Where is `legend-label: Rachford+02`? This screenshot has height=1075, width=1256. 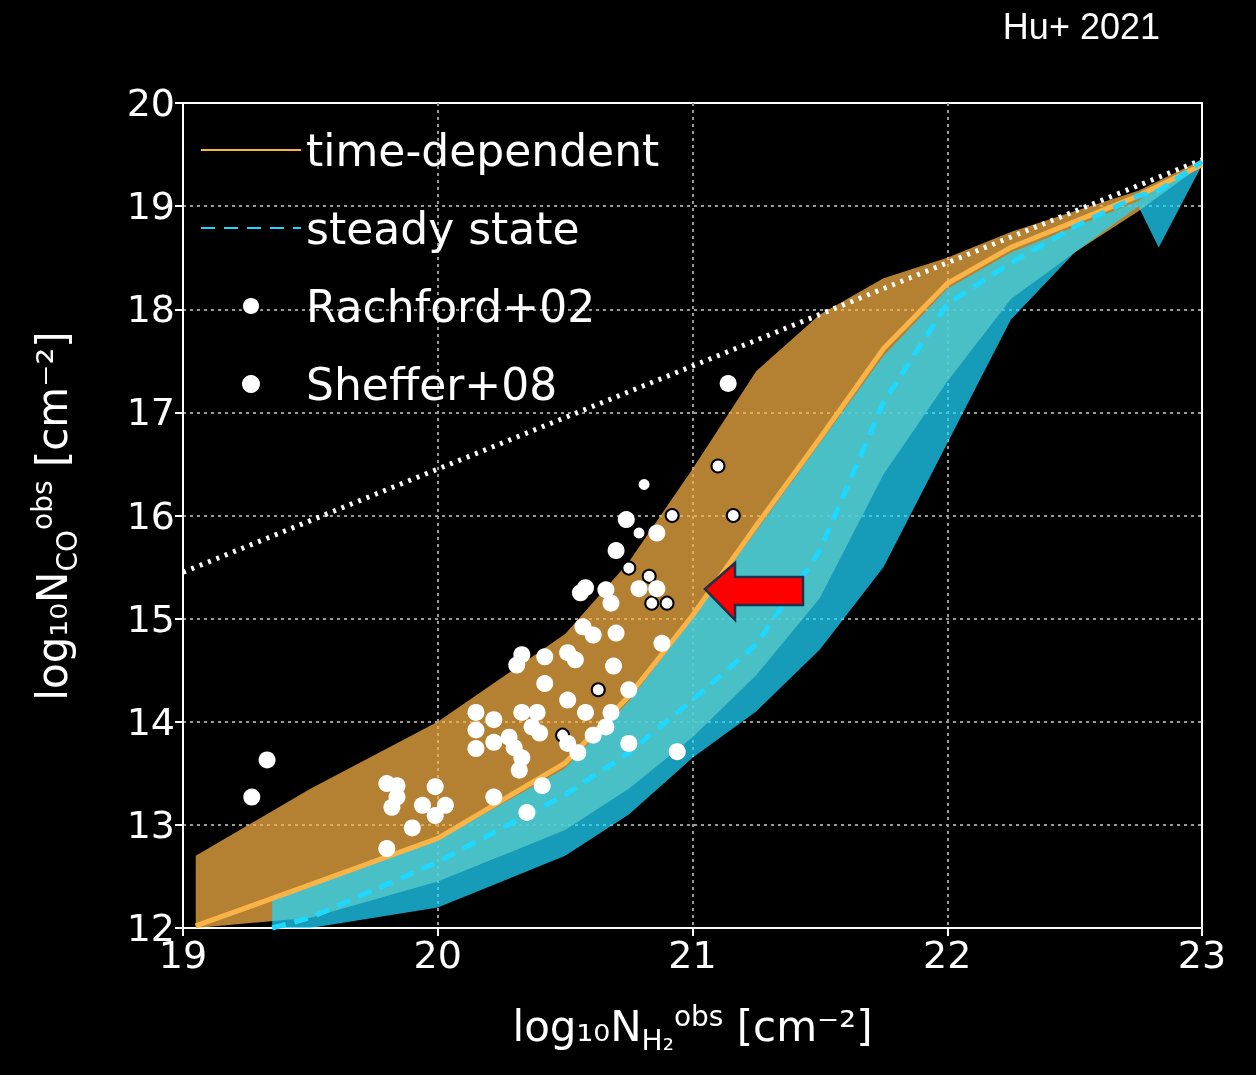
legend-label: Rachford+02 is located at coordinates (451, 306).